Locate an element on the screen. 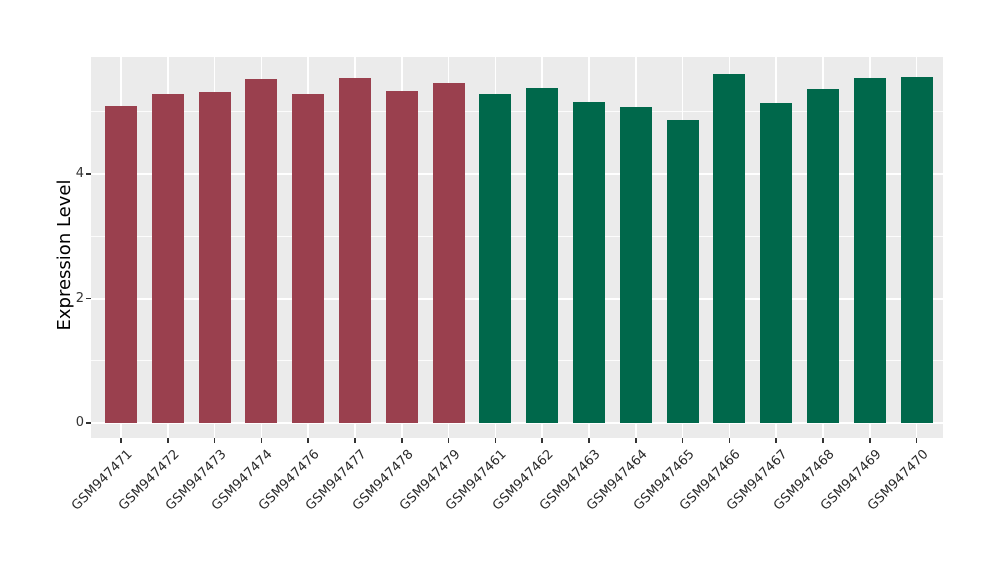 This screenshot has height=580, width=1000. bar-GSM947470 is located at coordinates (916, 249).